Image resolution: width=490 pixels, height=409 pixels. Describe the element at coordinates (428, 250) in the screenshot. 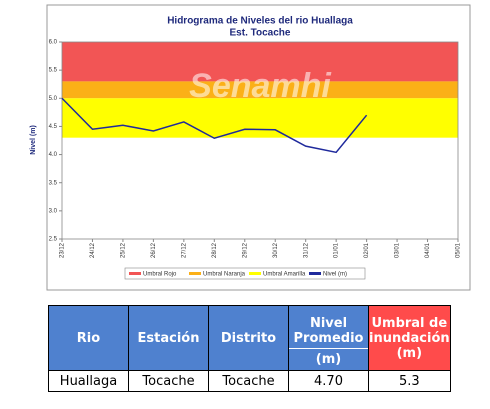

I see `x-tick-label: 04/01` at that location.